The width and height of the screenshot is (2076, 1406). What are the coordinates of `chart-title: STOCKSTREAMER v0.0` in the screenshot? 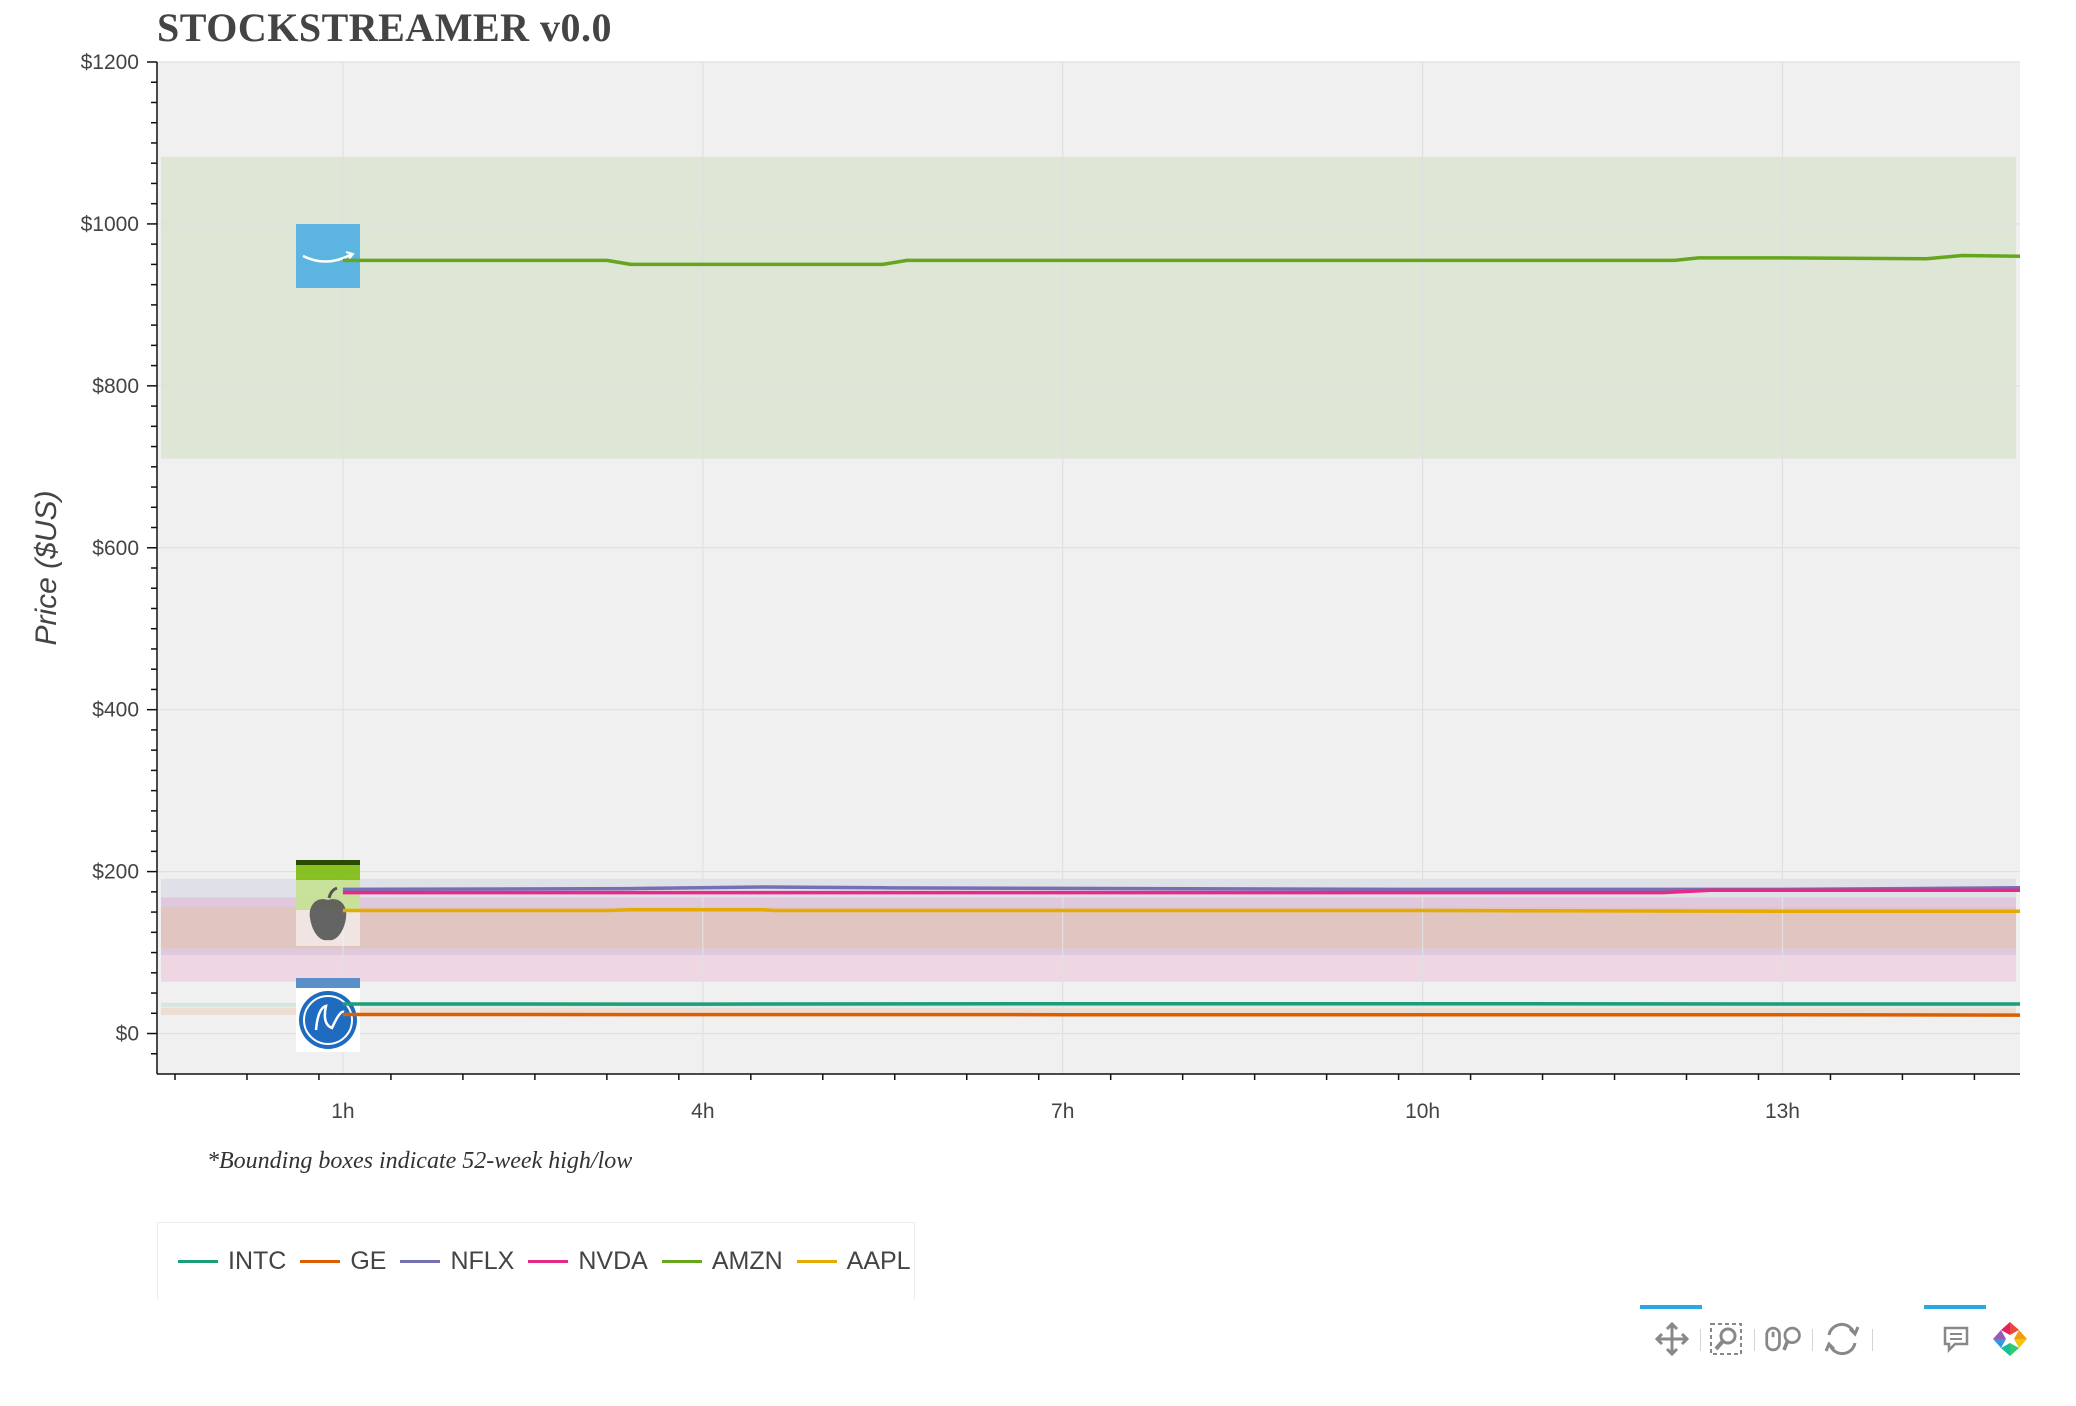 It's located at (385, 27).